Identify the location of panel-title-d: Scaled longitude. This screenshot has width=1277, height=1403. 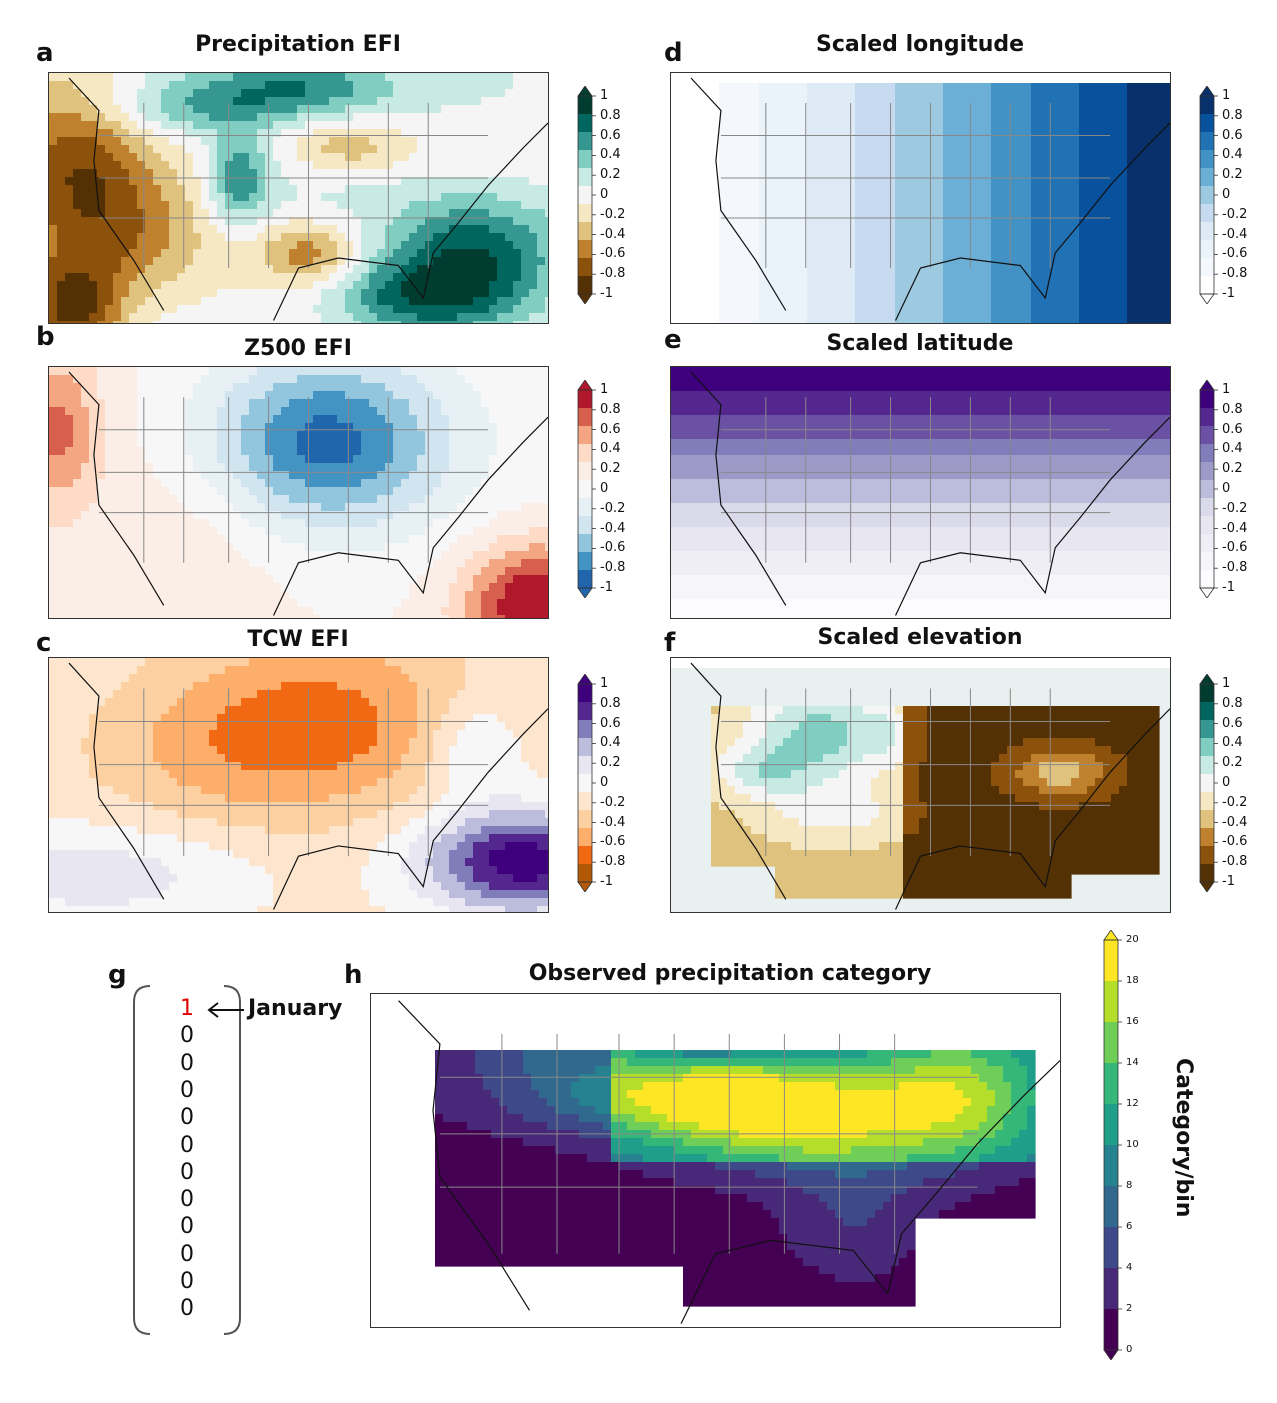
(920, 44).